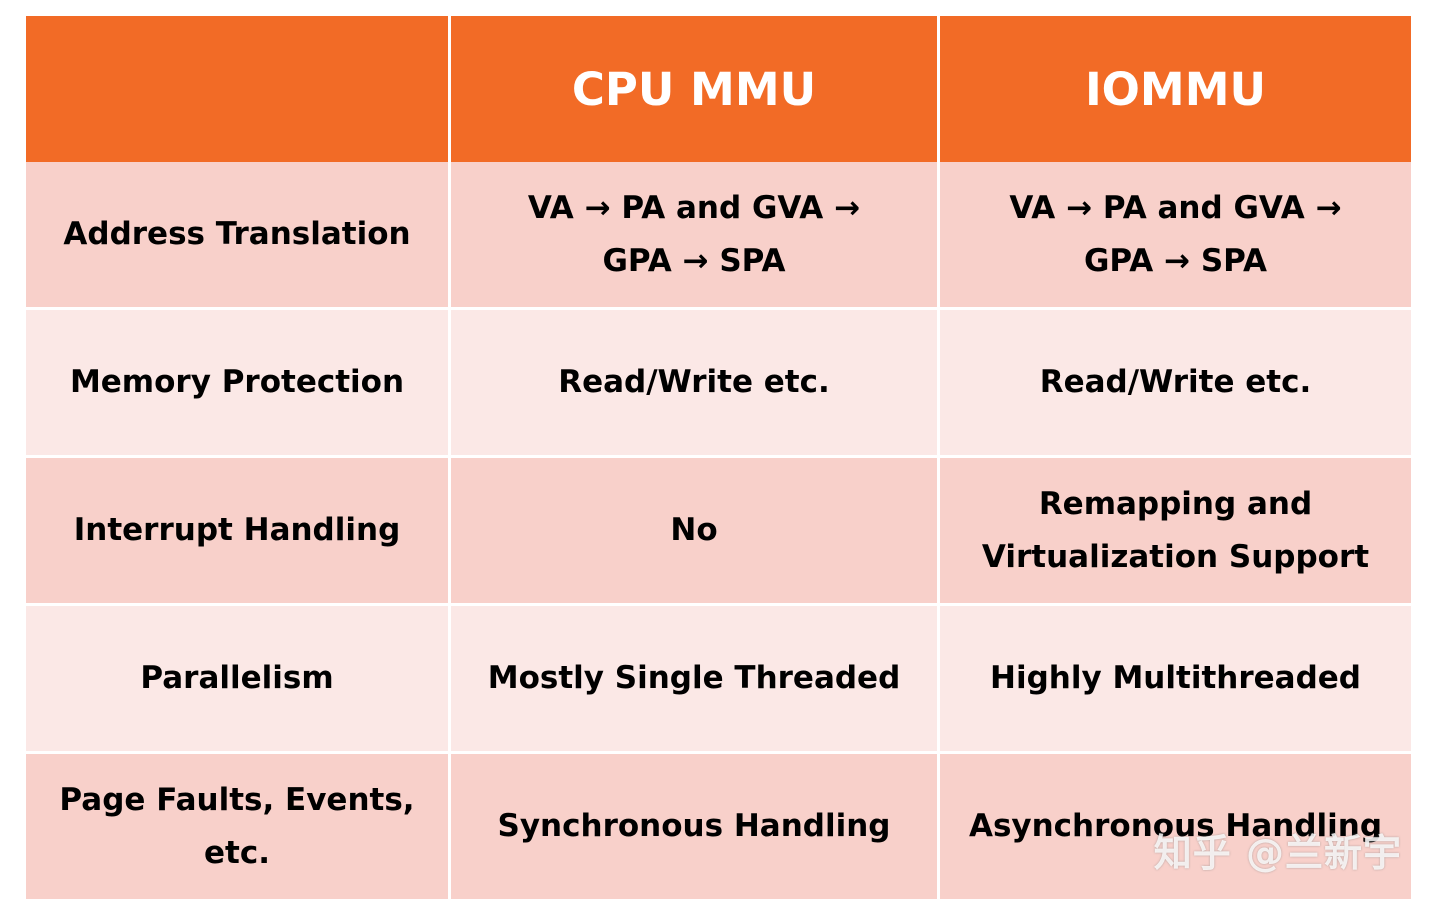  I want to click on iommu-cell: Highly Multithreaded, so click(1175, 680).